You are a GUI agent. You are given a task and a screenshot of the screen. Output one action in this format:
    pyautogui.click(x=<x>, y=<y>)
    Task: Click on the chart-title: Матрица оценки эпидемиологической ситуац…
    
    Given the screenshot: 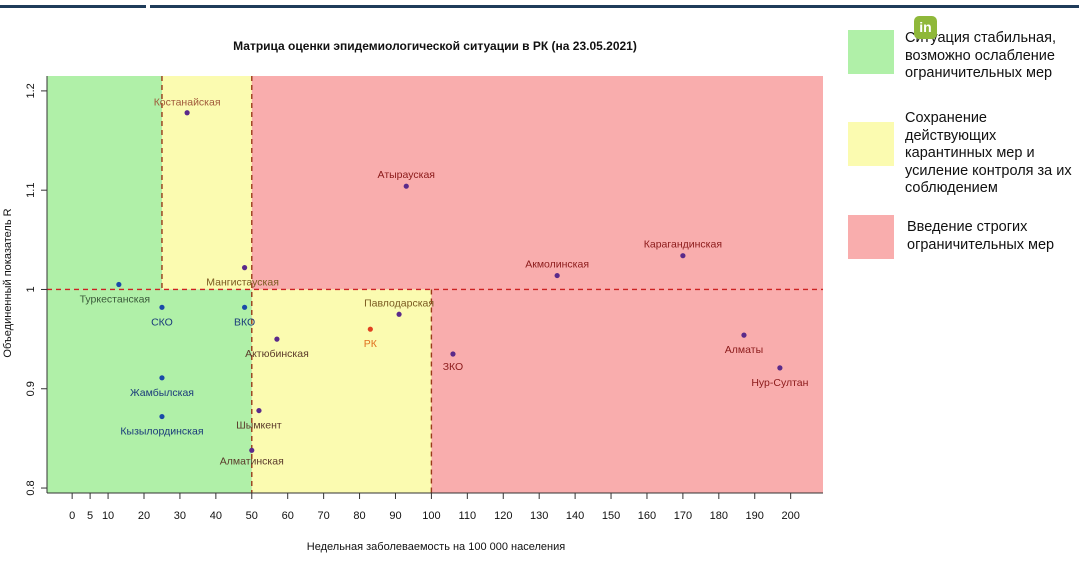 What is the action you would take?
    pyautogui.click(x=435, y=46)
    